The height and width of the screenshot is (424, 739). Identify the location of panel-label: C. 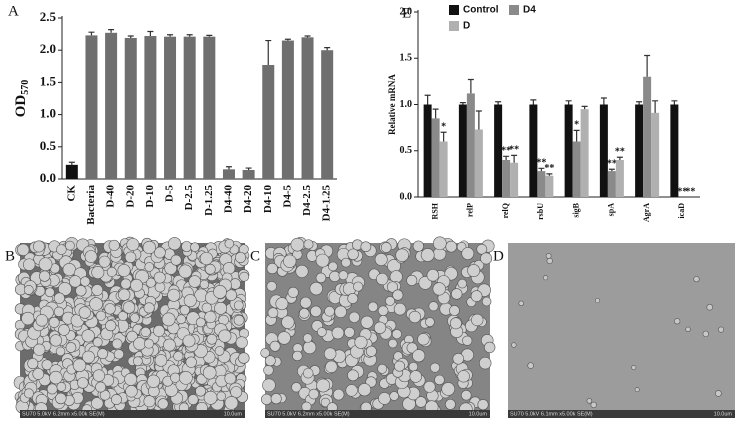
(255, 256).